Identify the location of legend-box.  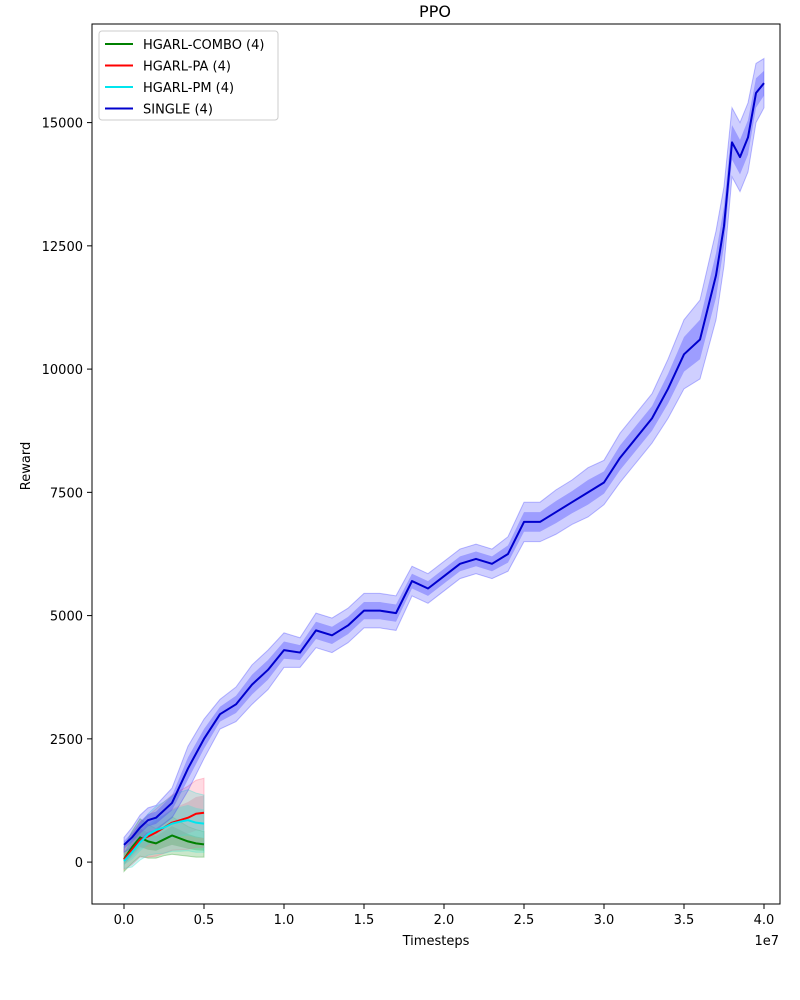
(188, 75).